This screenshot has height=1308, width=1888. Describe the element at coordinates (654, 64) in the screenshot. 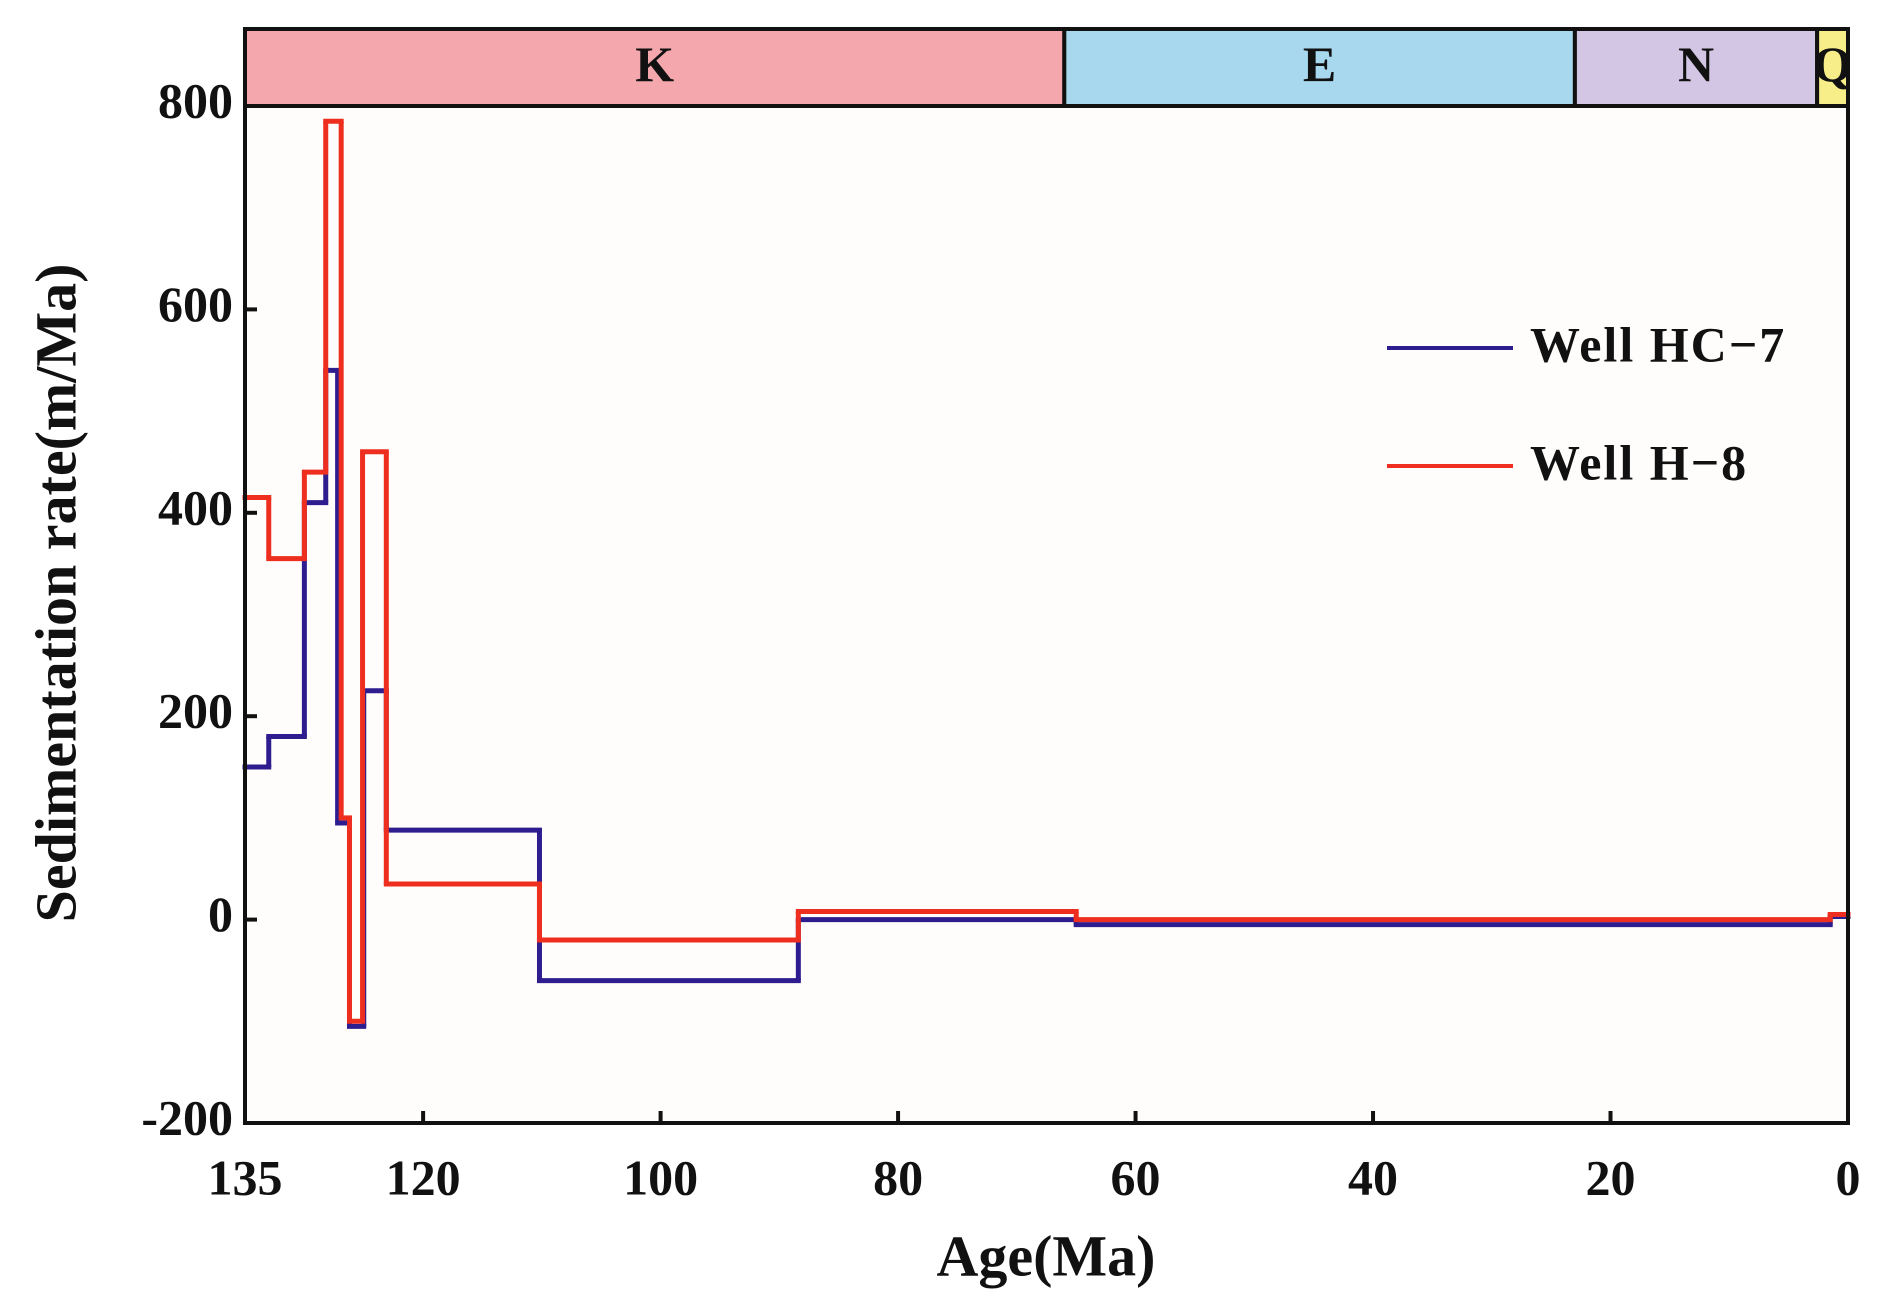

I see `period-label: K` at that location.